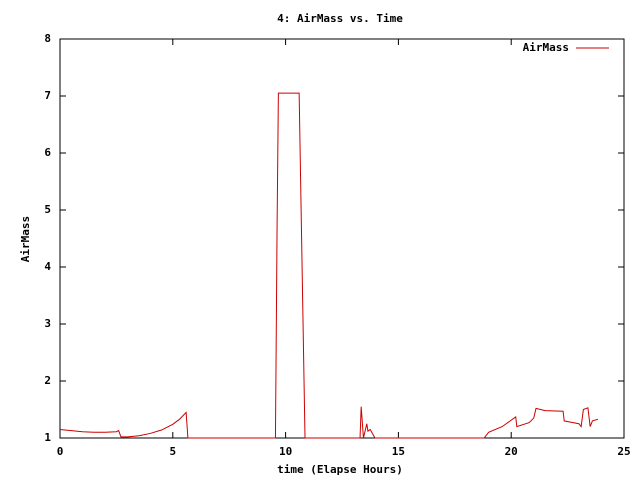 The image size is (640, 480). What do you see at coordinates (340, 18) in the screenshot?
I see `chart-title: 4: AirMass vs. Time` at bounding box center [340, 18].